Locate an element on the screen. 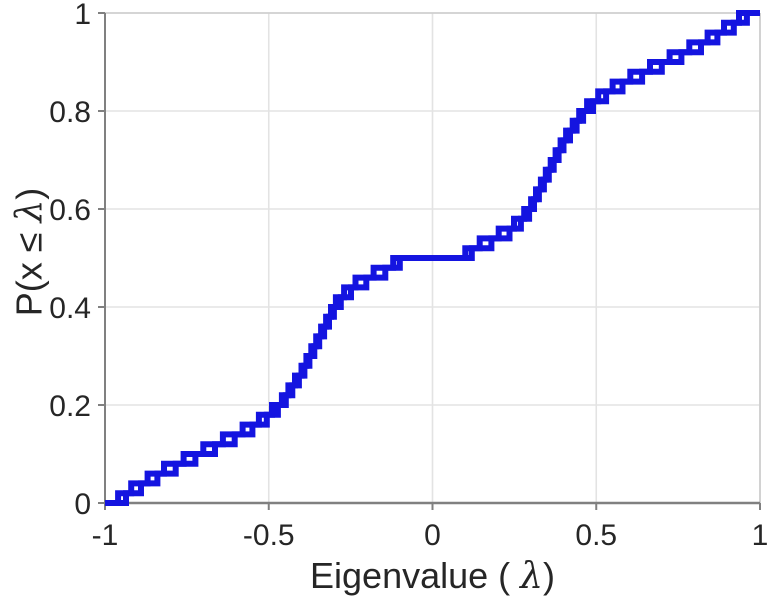  x-axis-label-suffix: ) is located at coordinates (548, 575).